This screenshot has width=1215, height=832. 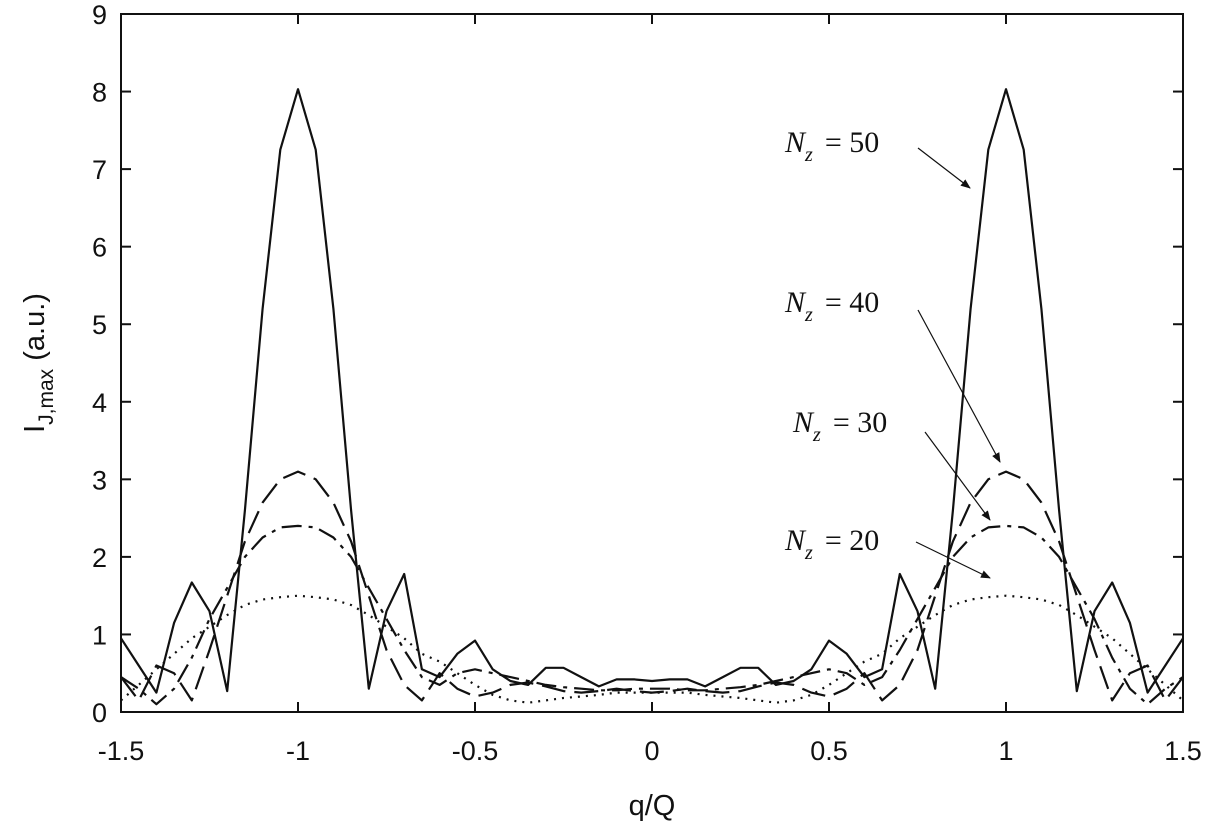 What do you see at coordinates (652, 649) in the screenshot?
I see `series-line` at bounding box center [652, 649].